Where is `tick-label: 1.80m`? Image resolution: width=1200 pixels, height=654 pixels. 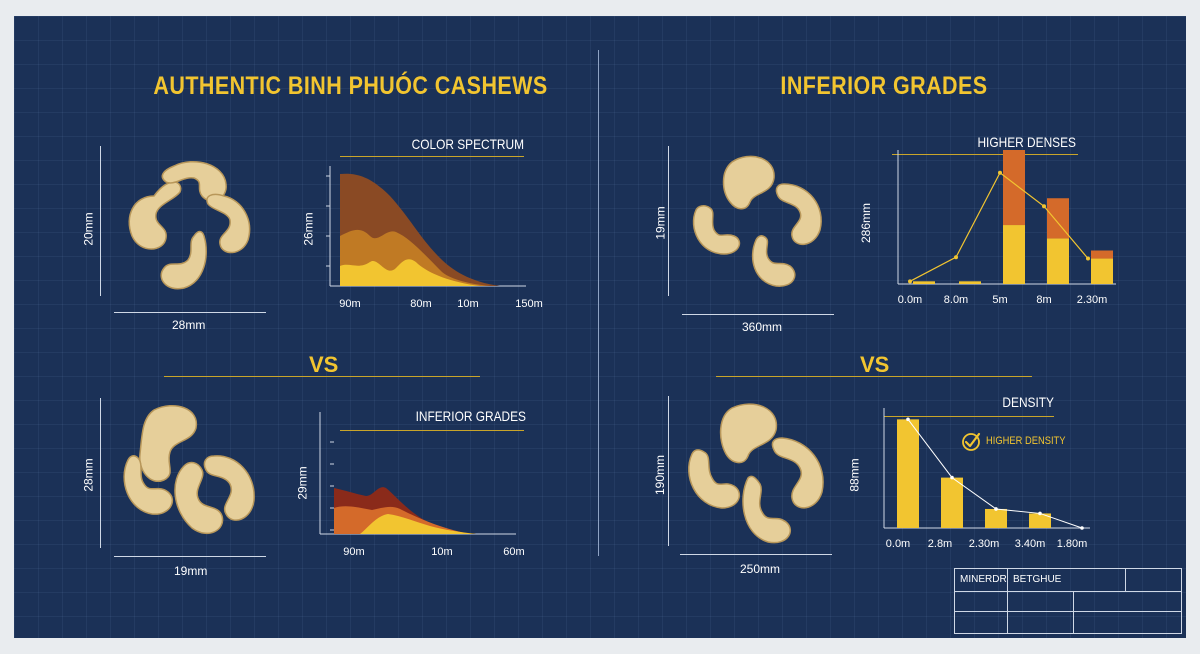 tick-label: 1.80m is located at coordinates (1072, 544).